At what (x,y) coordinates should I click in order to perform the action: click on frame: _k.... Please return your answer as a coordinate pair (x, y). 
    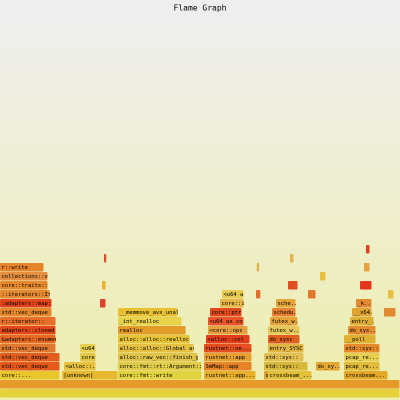
    Looking at the image, I should click on (365, 303).